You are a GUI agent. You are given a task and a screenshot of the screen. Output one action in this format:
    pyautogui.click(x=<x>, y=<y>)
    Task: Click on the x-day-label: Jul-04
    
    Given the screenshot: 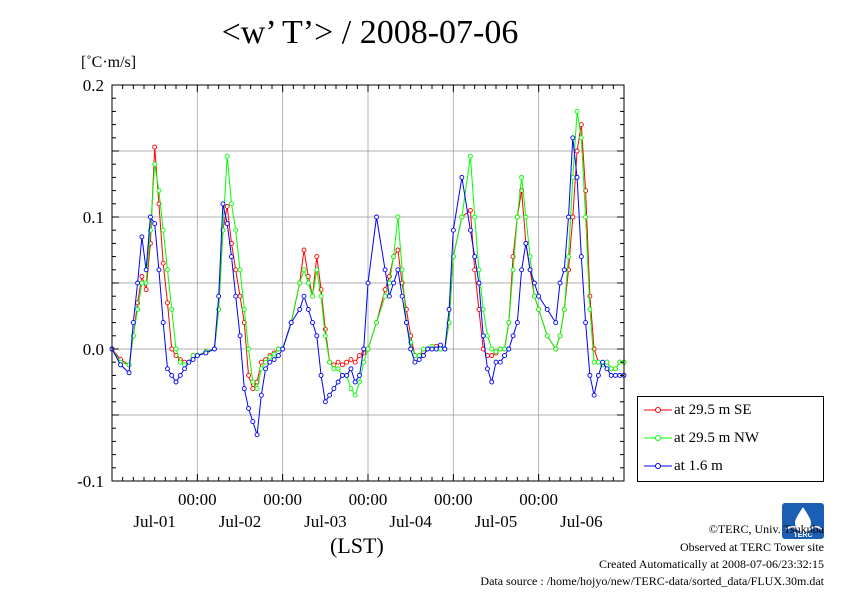 What is the action you would take?
    pyautogui.click(x=410, y=521)
    